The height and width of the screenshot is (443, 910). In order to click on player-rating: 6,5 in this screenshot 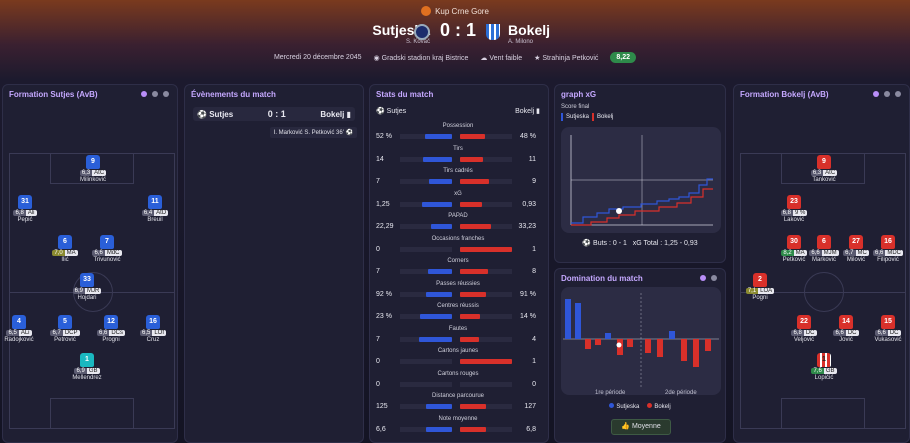, I will do `click(146, 333)`.